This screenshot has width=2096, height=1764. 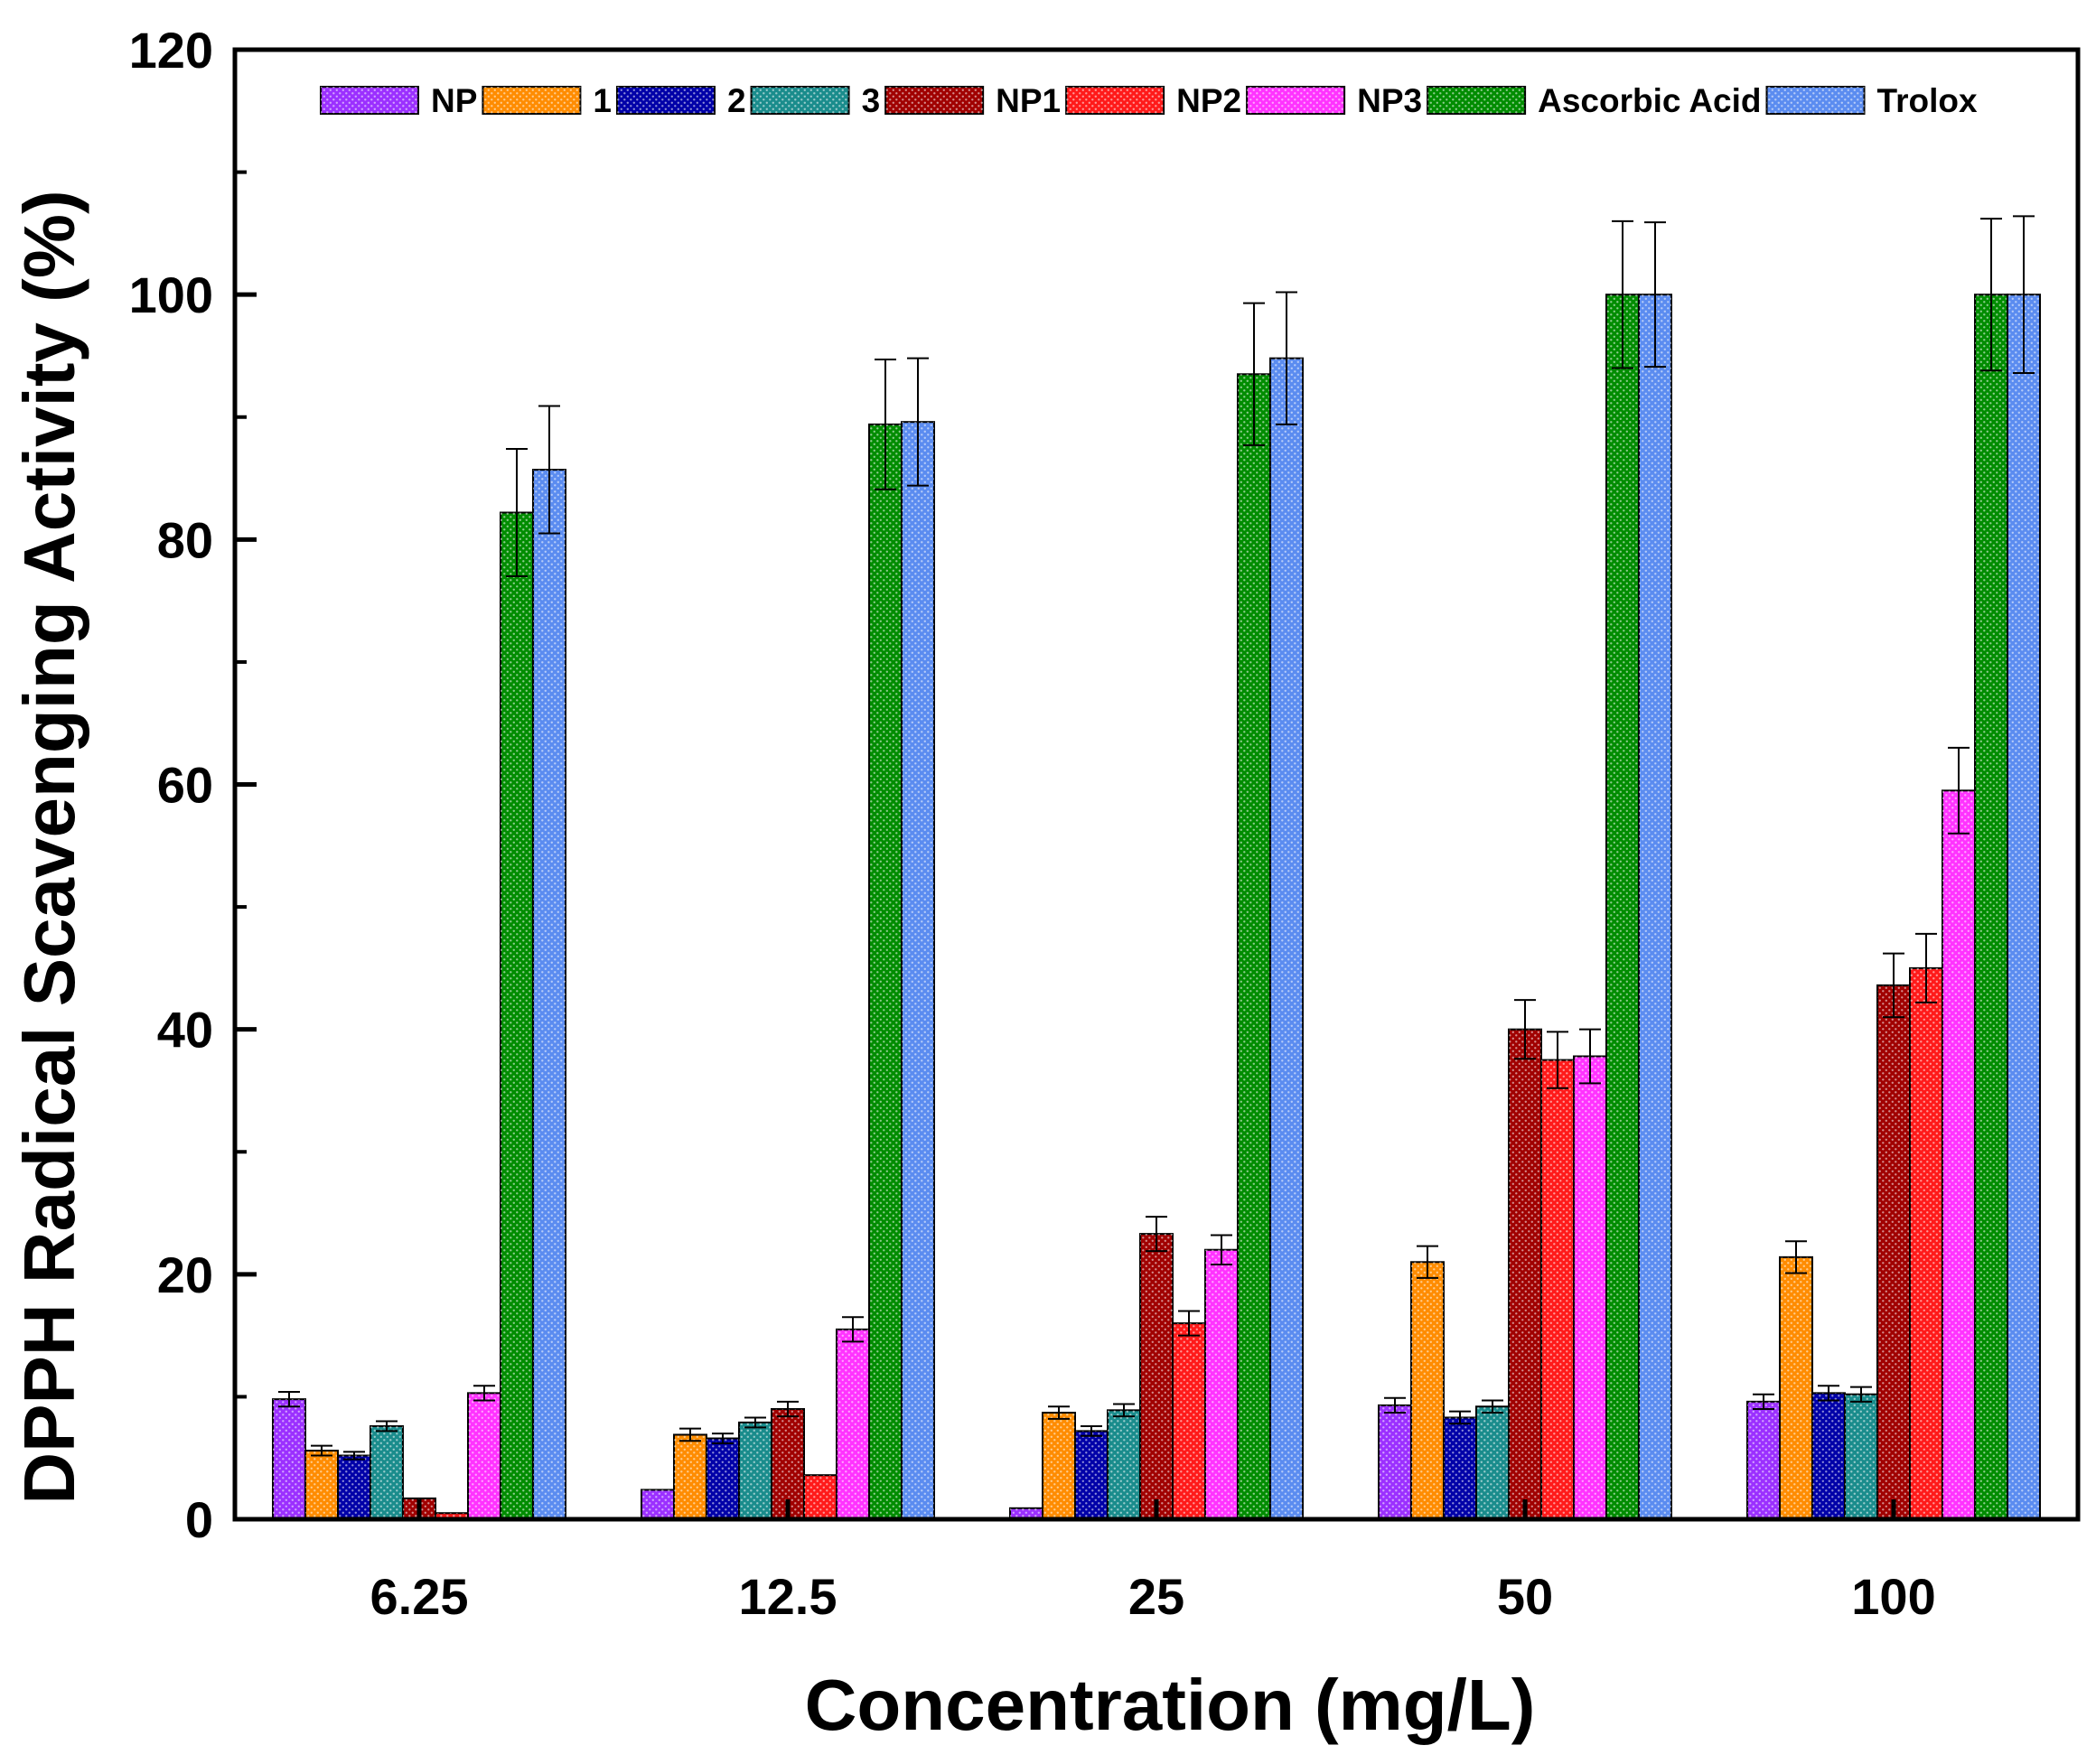 I want to click on bar-ascorbic-acid-25-texture, so click(x=1254, y=947).